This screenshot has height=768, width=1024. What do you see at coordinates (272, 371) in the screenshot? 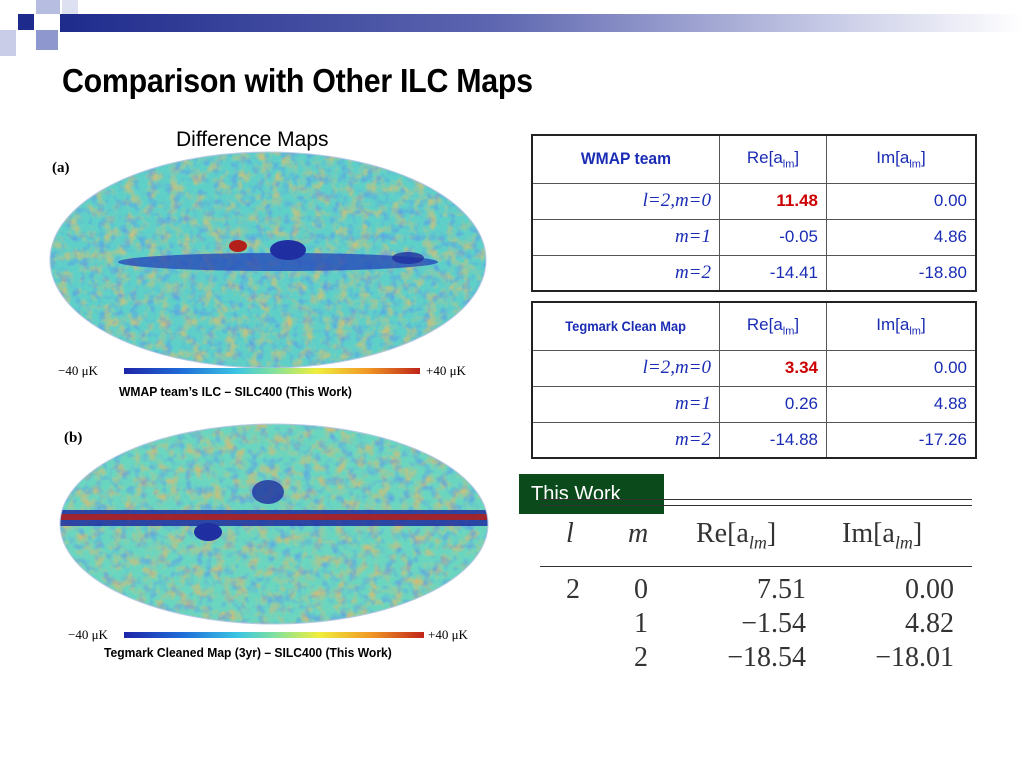
I see `colorbar-a` at bounding box center [272, 371].